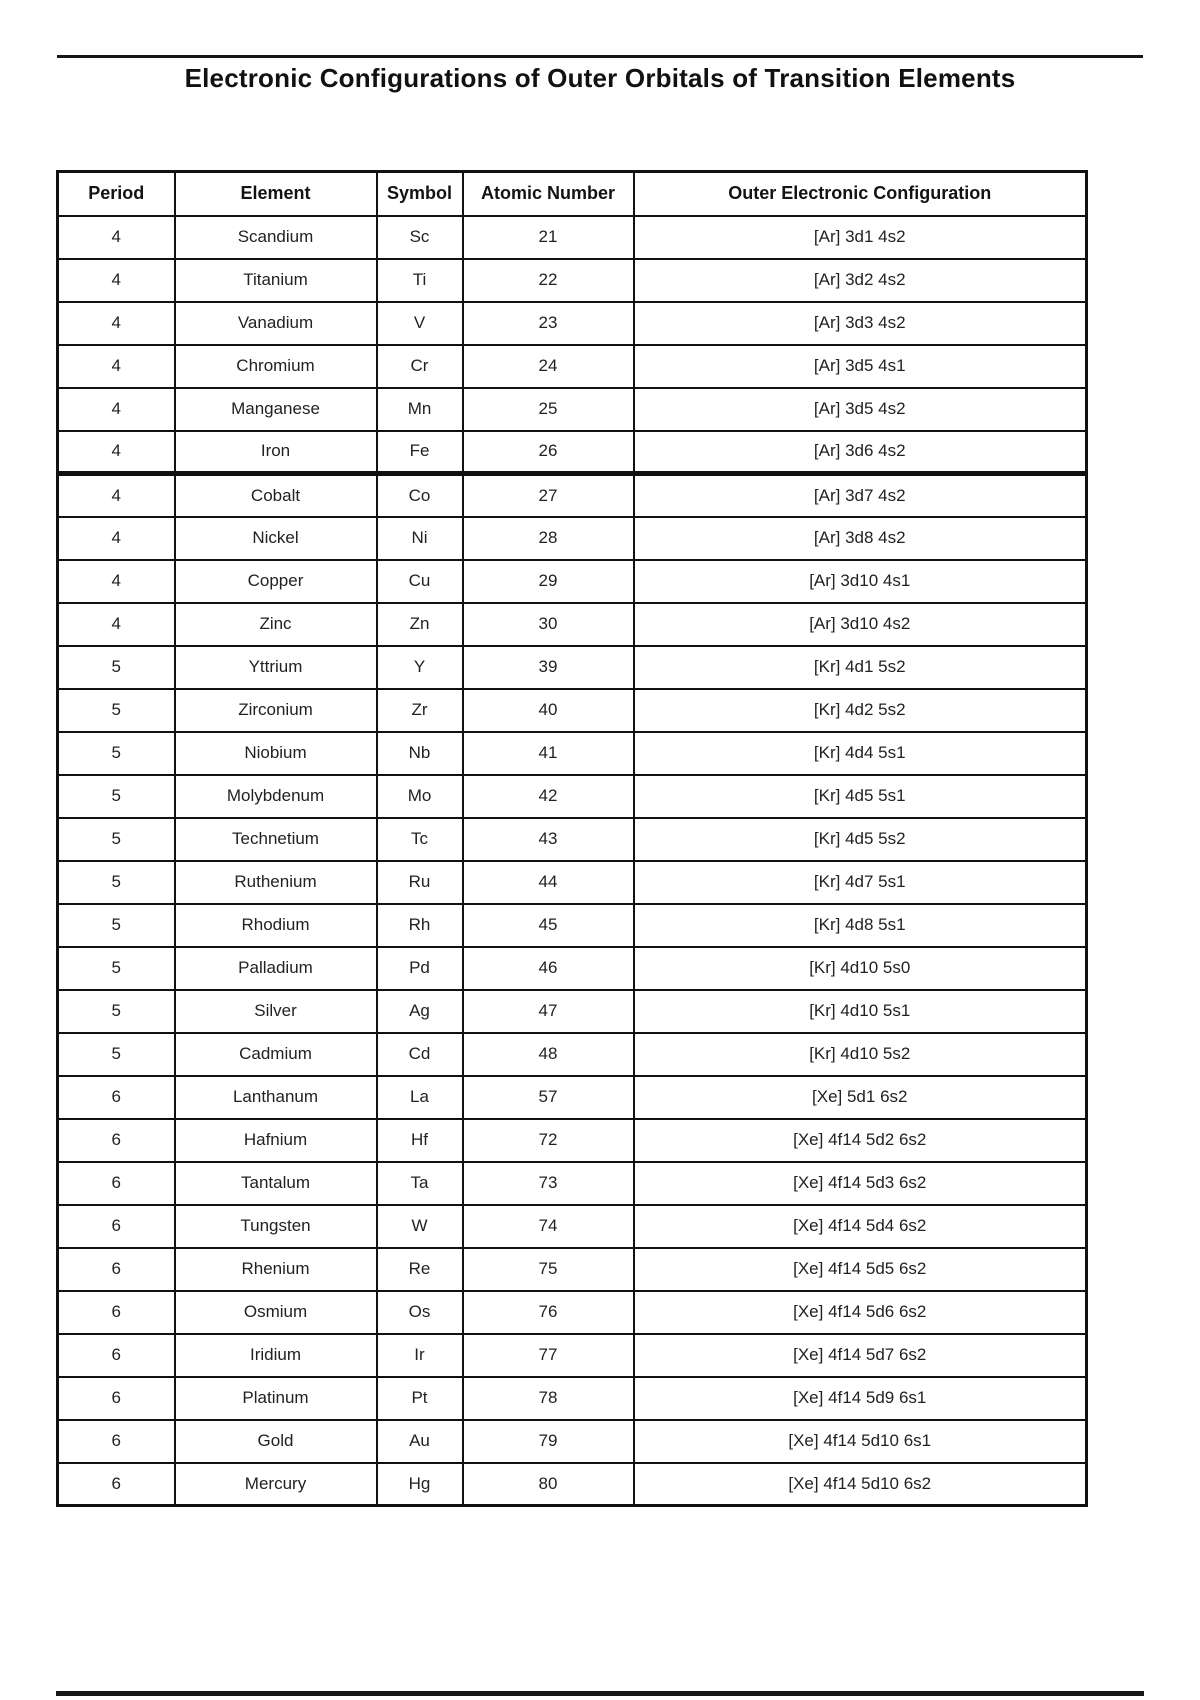 This screenshot has width=1200, height=1700. What do you see at coordinates (419, 1441) in the screenshot?
I see `table-cell: Au` at bounding box center [419, 1441].